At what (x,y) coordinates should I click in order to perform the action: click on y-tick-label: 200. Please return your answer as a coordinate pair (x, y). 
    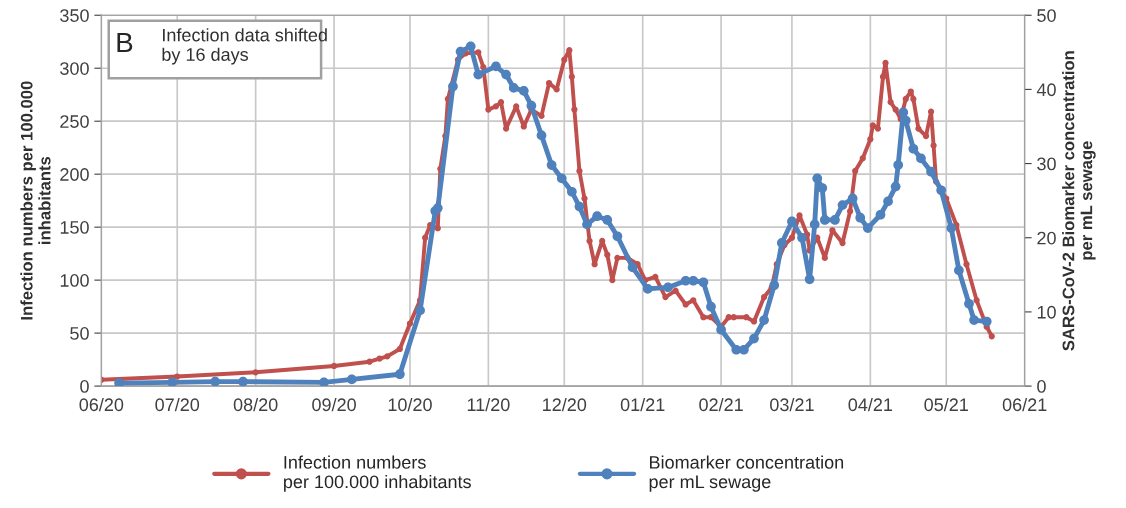
    Looking at the image, I should click on (74, 174).